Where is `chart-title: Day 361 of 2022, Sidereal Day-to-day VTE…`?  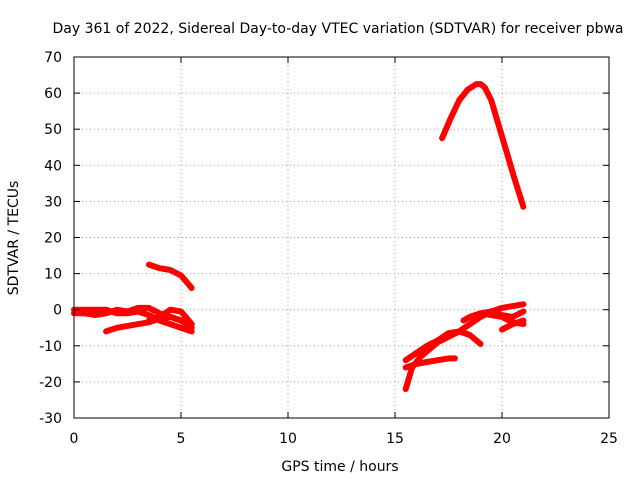
chart-title: Day 361 of 2022, Sidereal Day-to-day VTE… is located at coordinates (337, 29).